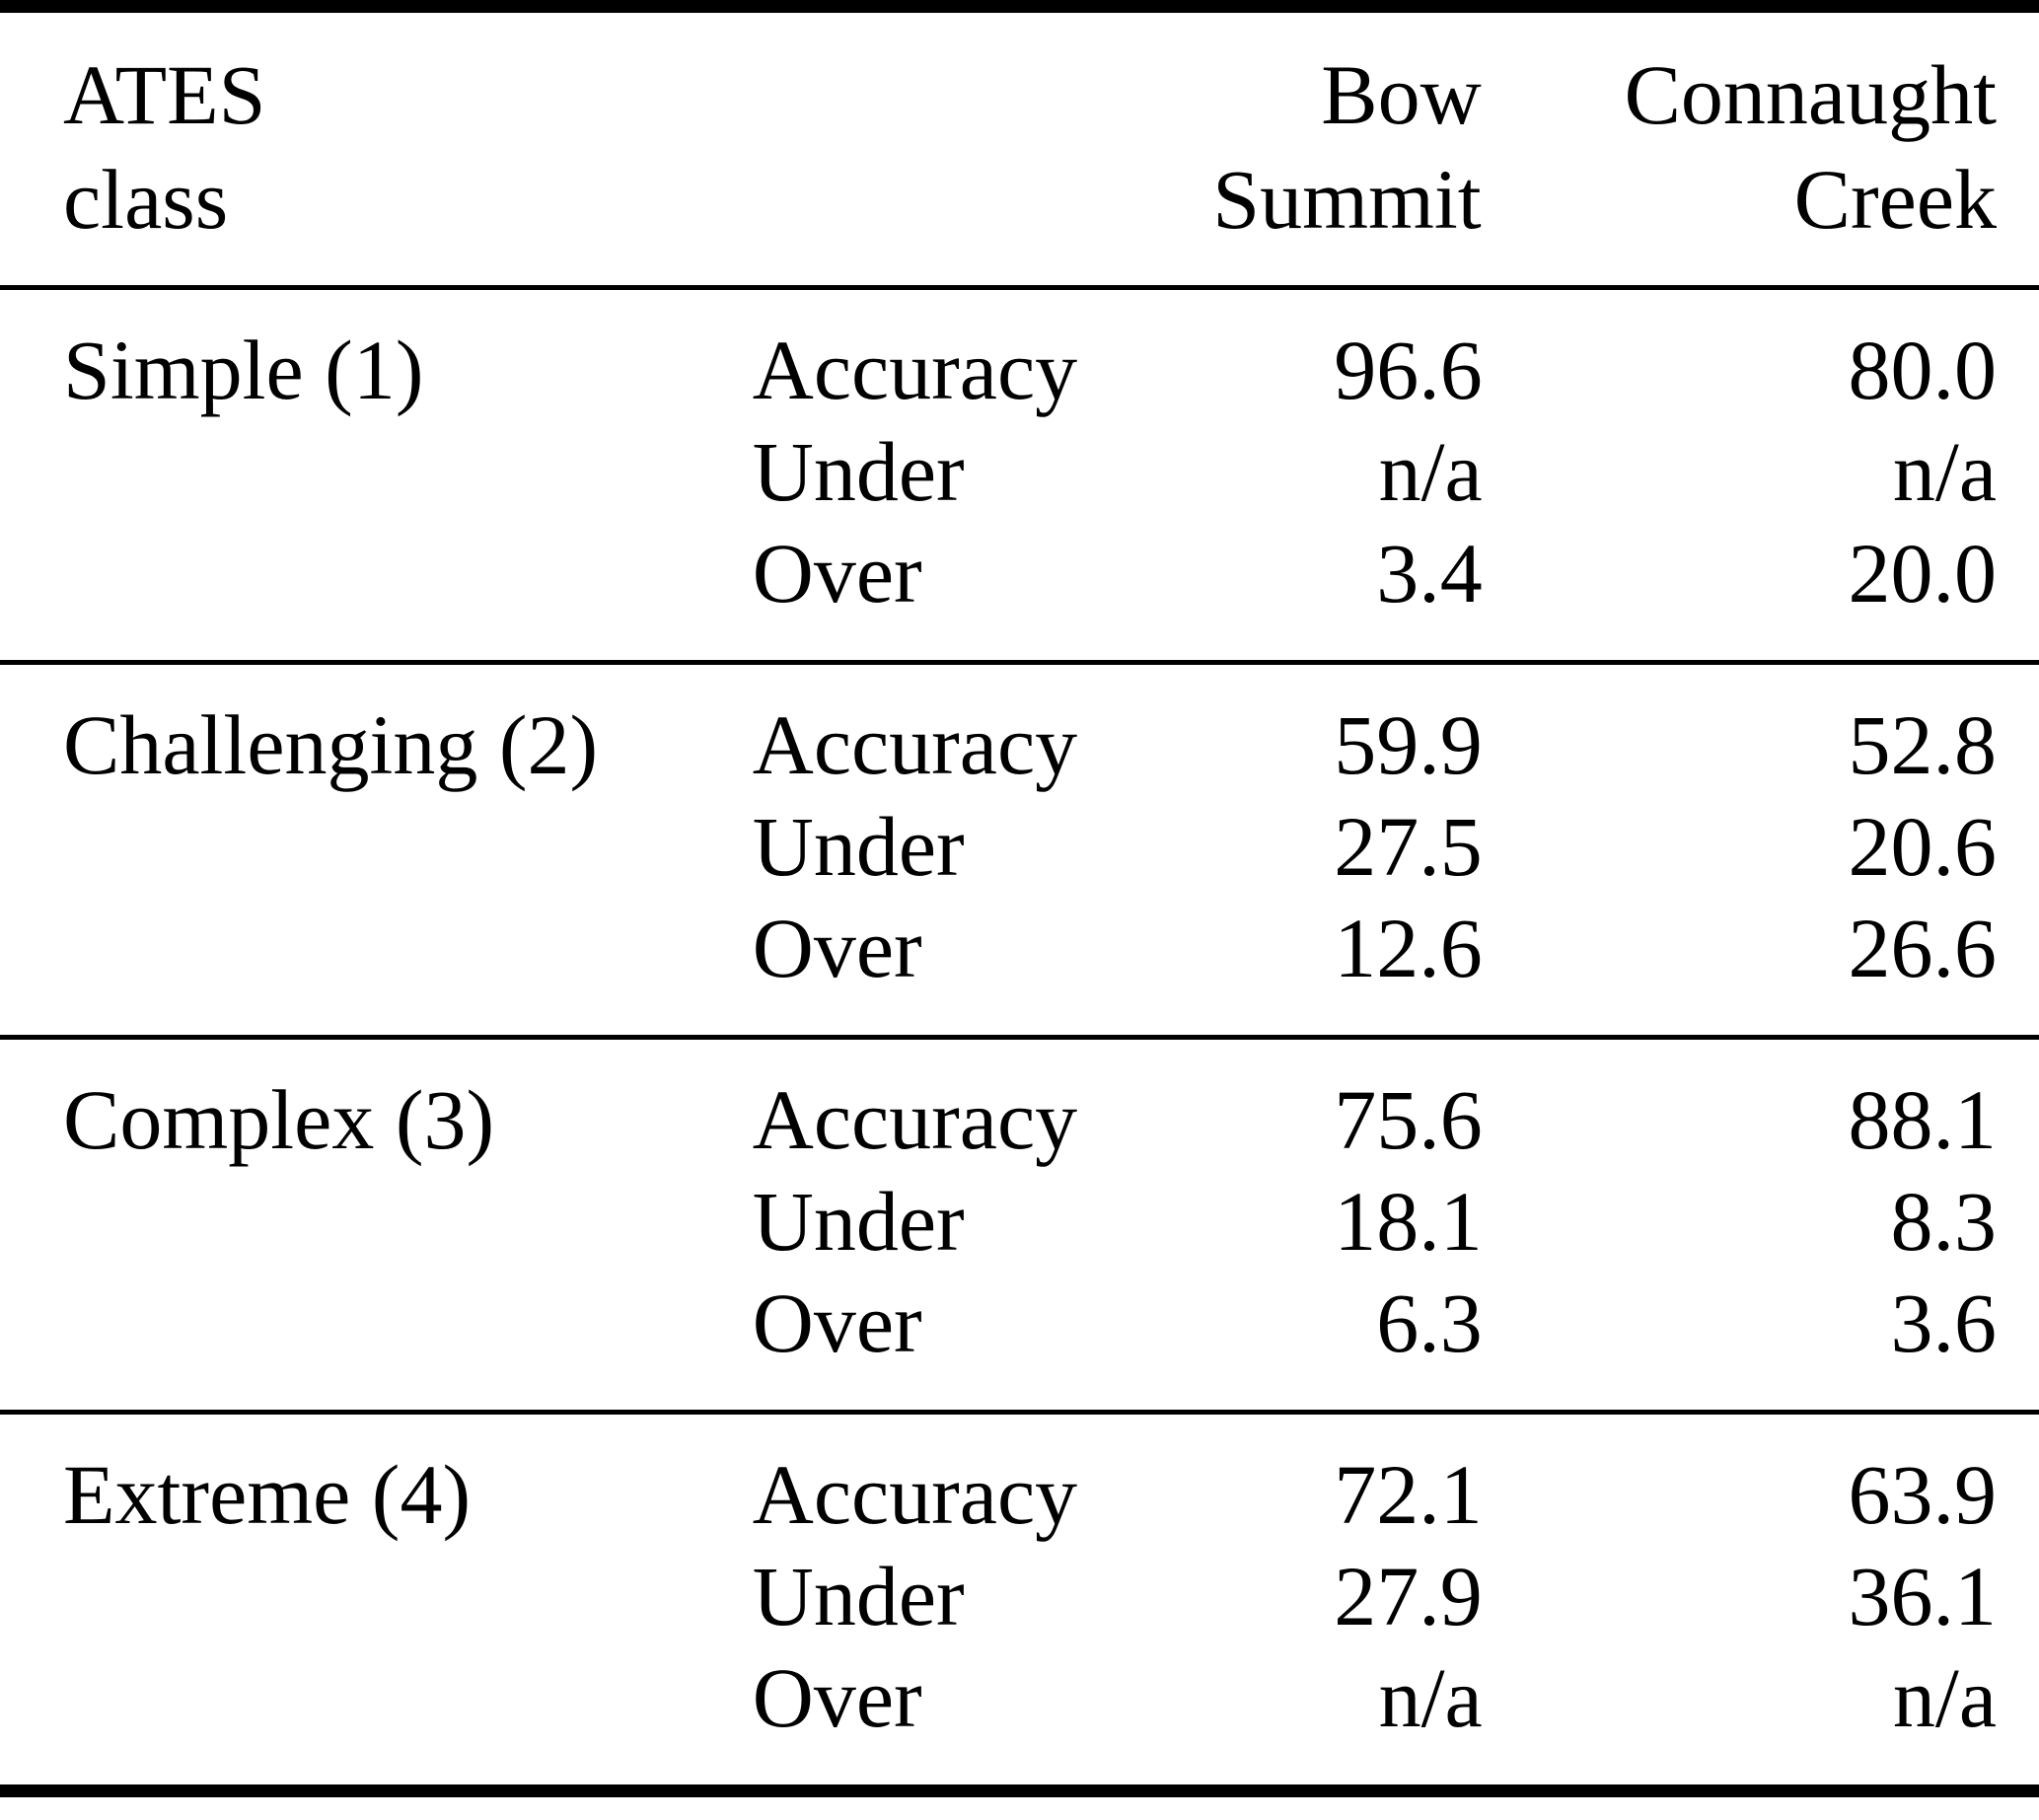  Describe the element at coordinates (1923, 948) in the screenshot. I see `connaught-creek-value: 26.6` at that location.